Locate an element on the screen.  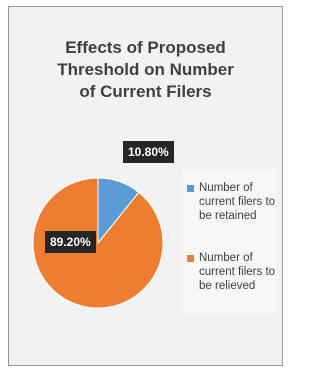
legend-item: Number of current filers to be retained is located at coordinates (233, 202).